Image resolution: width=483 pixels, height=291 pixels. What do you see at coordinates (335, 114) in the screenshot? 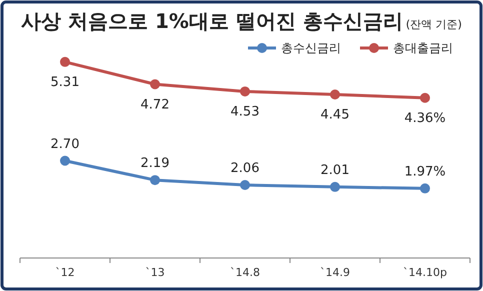
I see `data-label: 4.45` at bounding box center [335, 114].